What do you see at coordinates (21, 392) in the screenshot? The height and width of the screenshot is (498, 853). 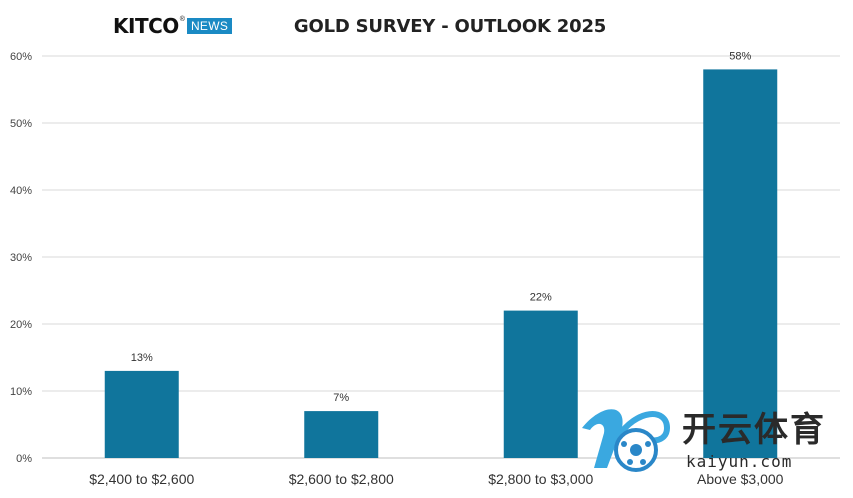 I see `y-tick-label: 10%` at bounding box center [21, 392].